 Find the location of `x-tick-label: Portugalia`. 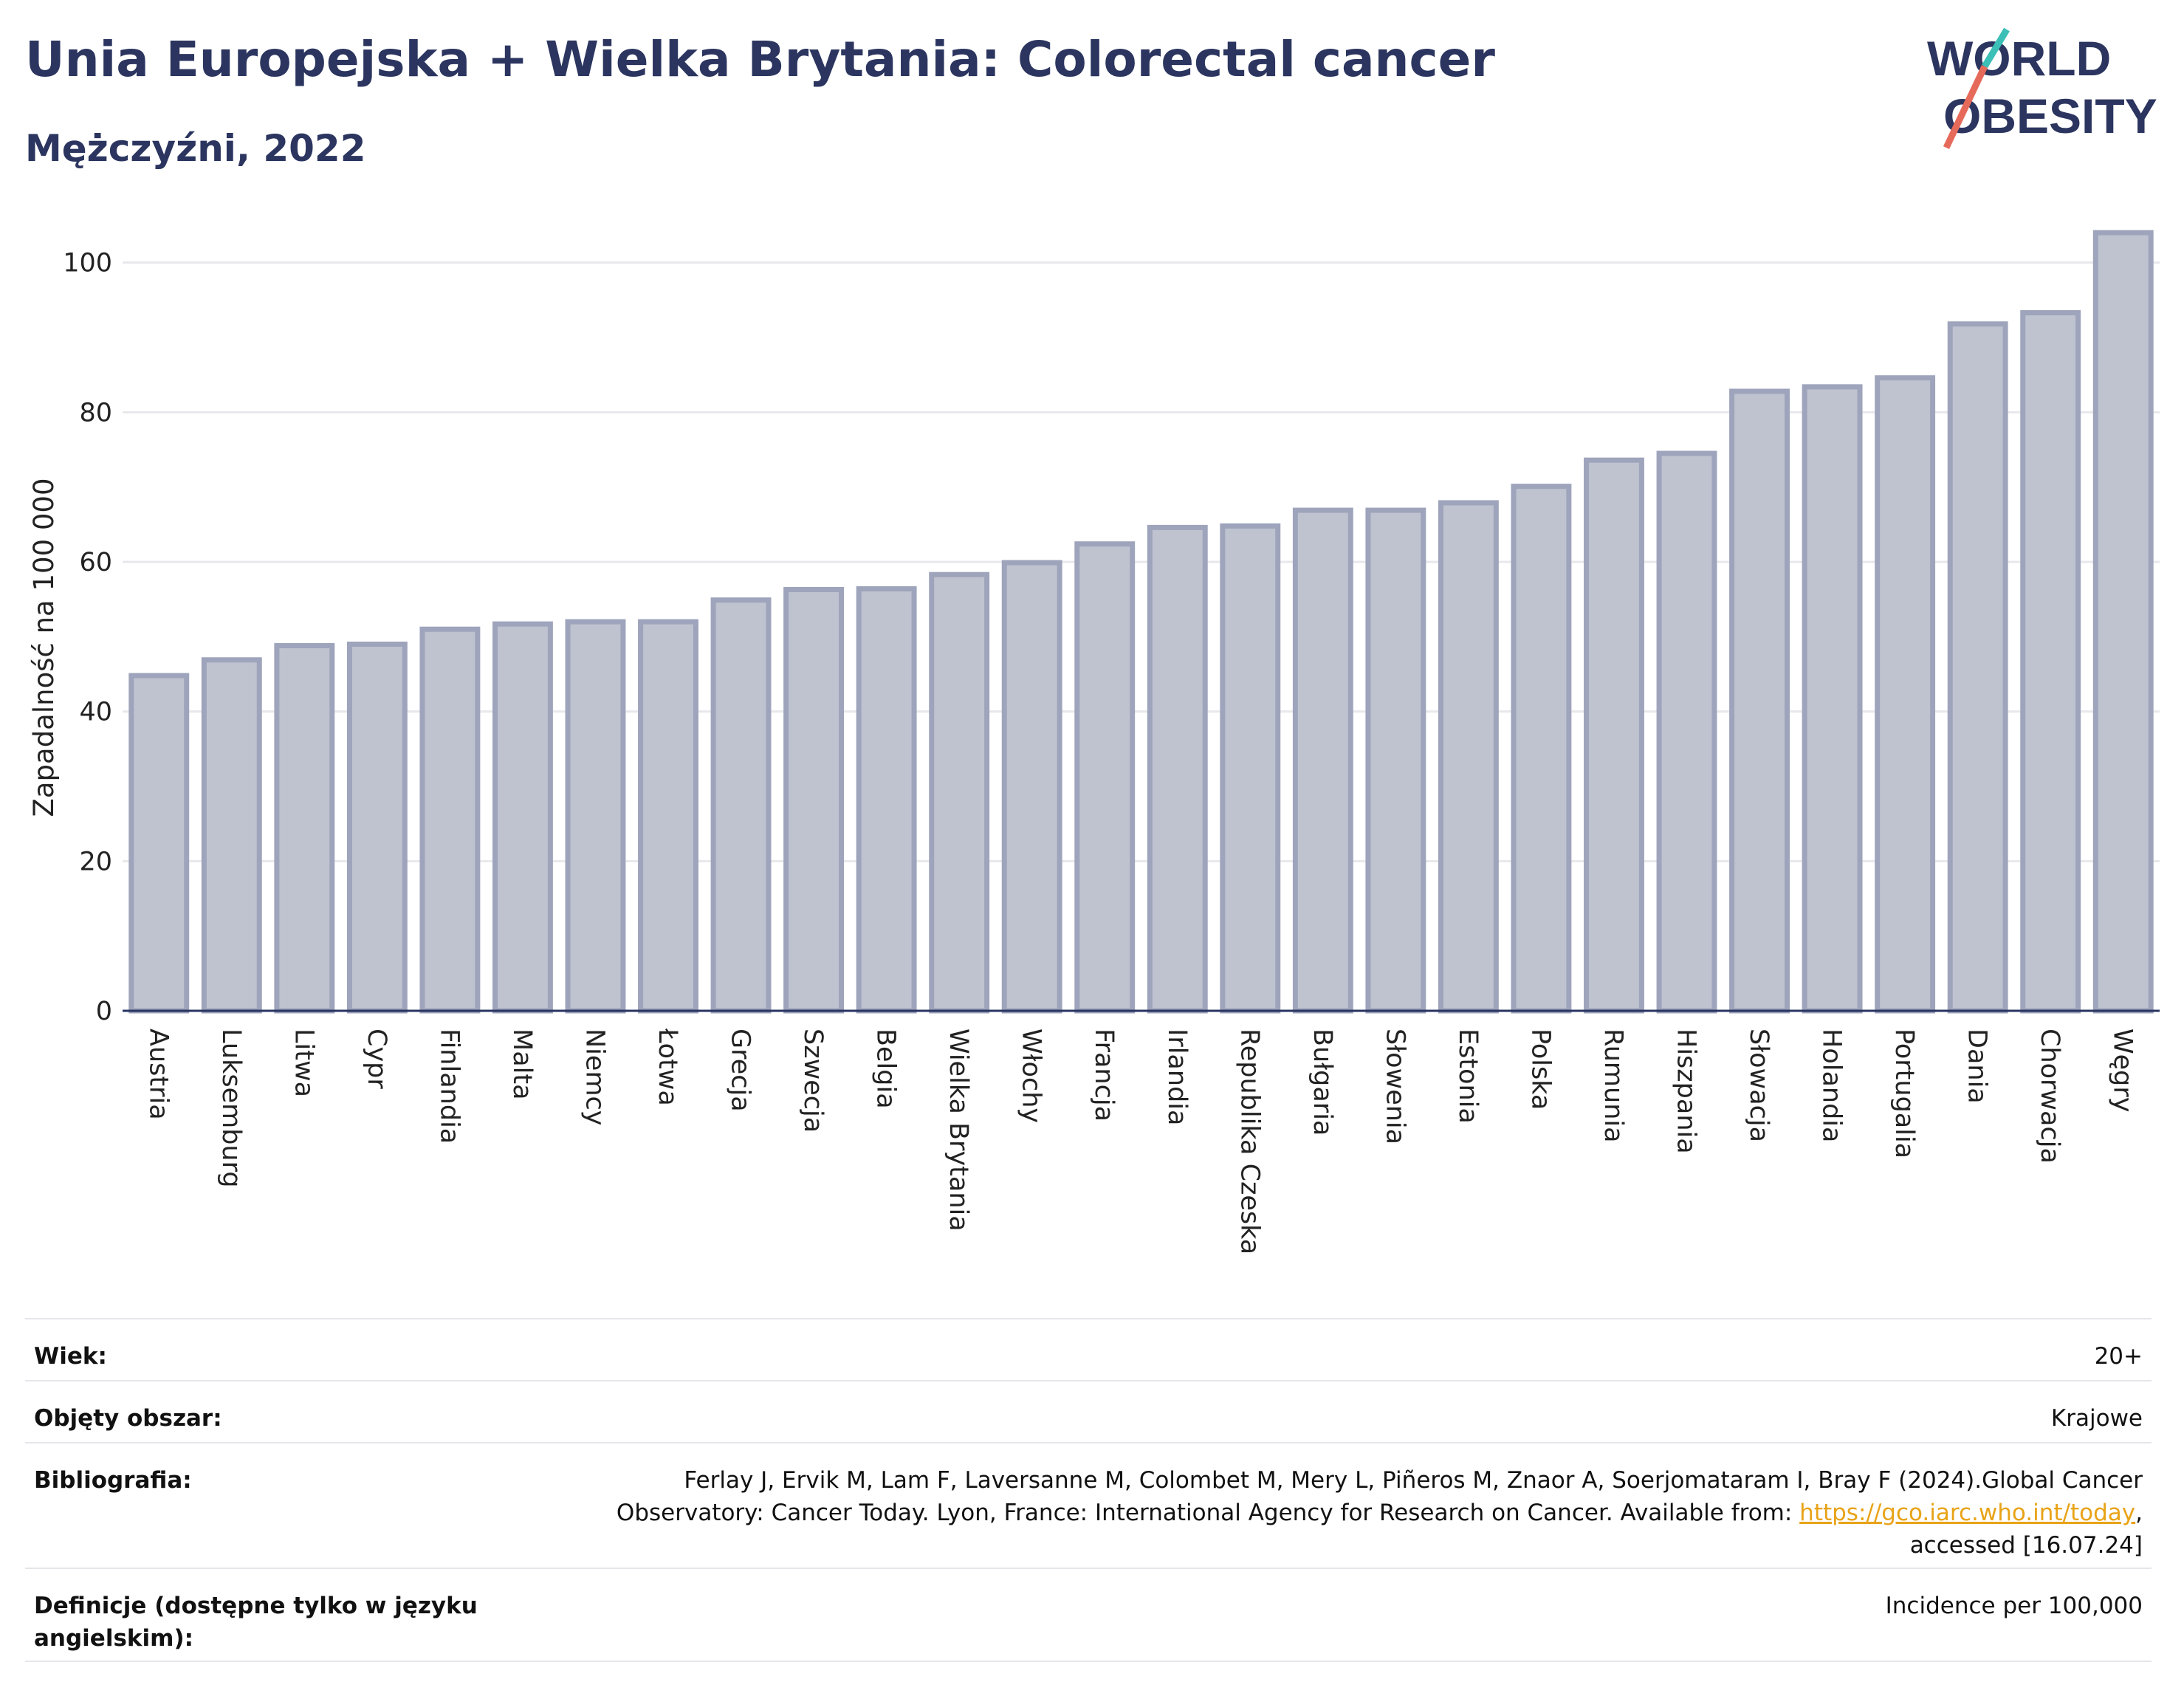

x-tick-label: Portugalia is located at coordinates (1904, 1093).